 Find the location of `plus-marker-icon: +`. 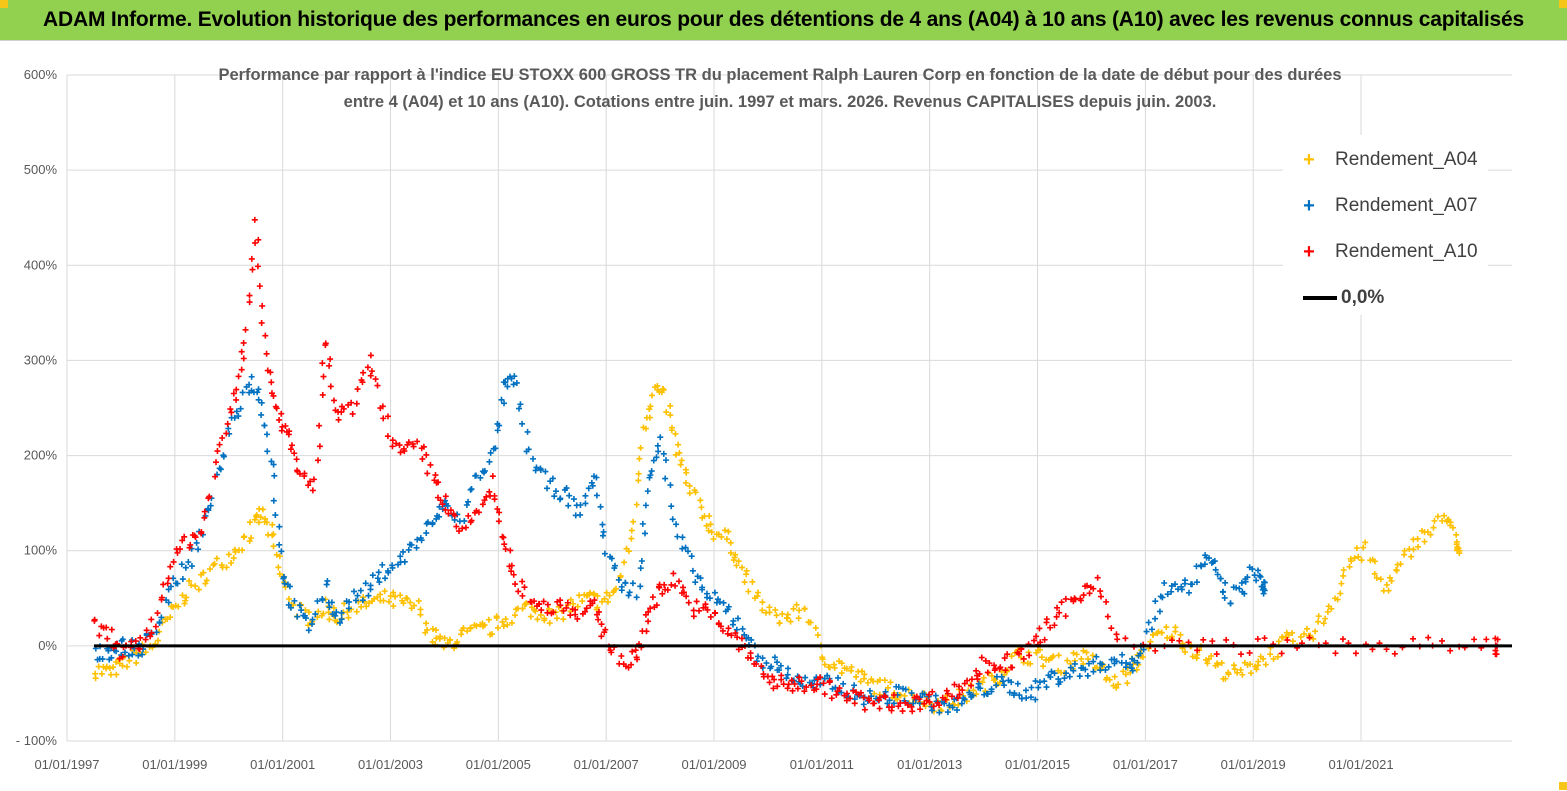

plus-marker-icon: + is located at coordinates (1309, 251).